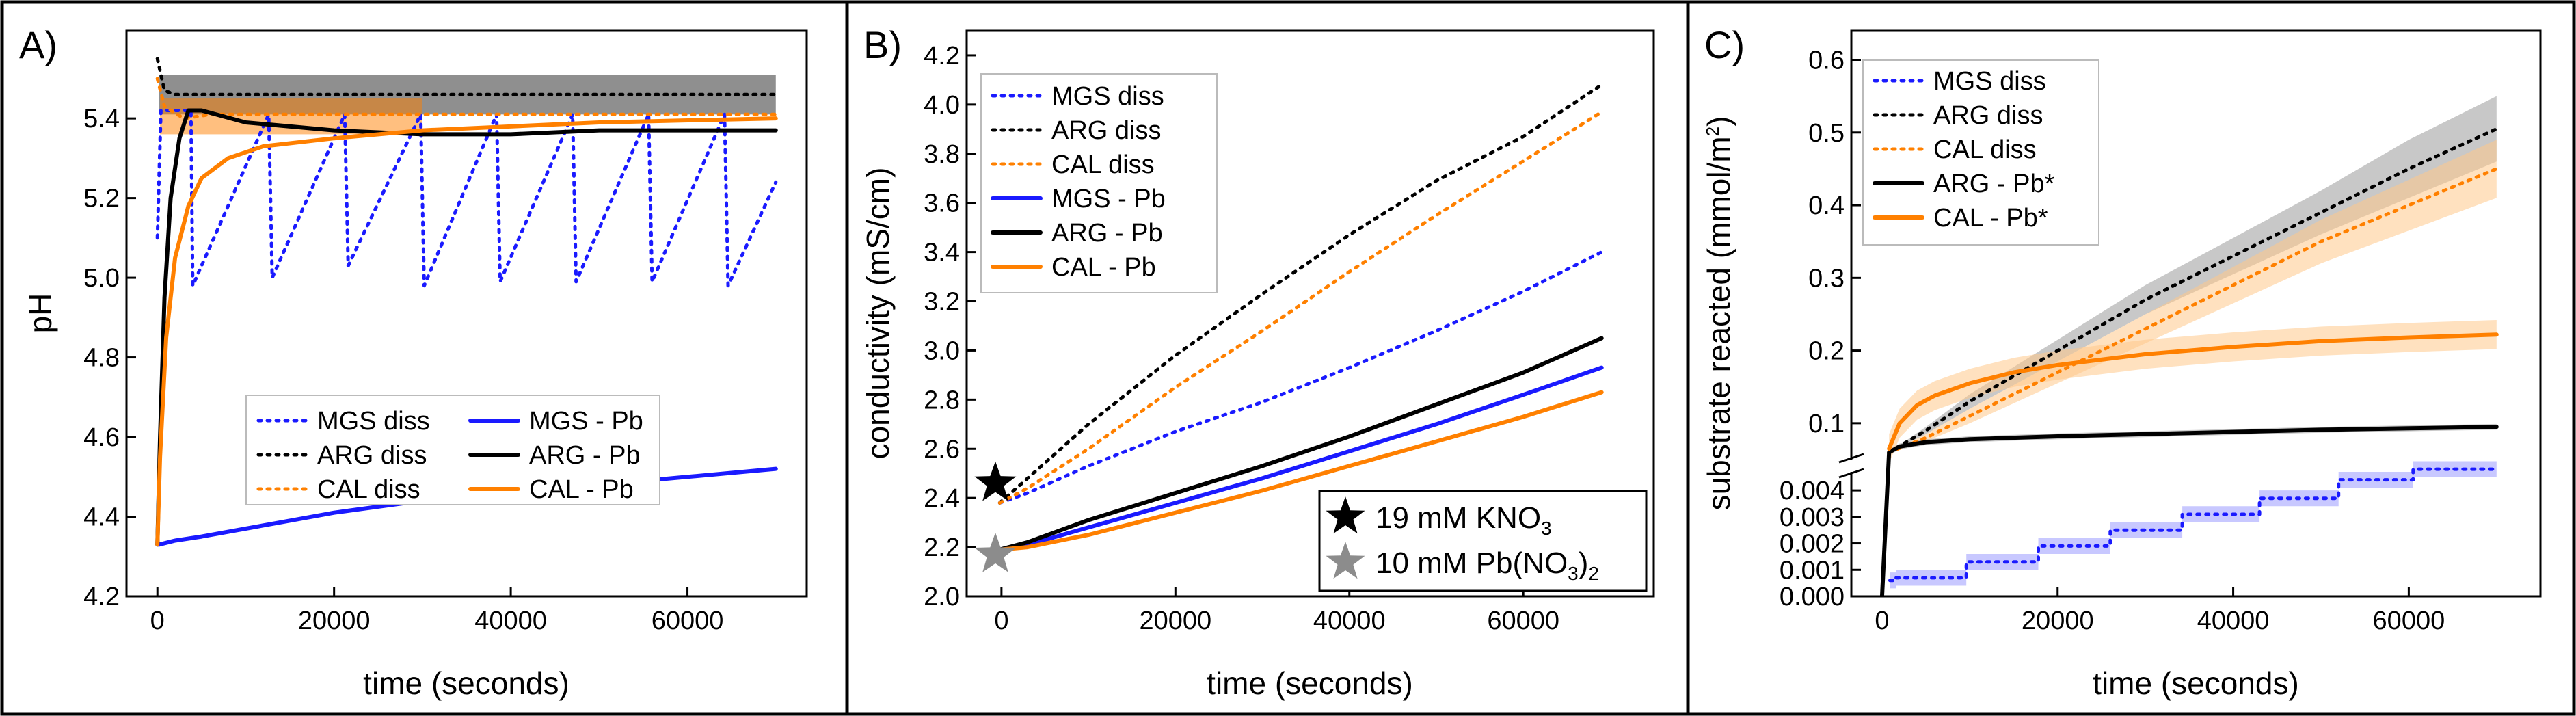  I want to click on chart-c-legend-label: ARG - Pb*, so click(1994, 184).